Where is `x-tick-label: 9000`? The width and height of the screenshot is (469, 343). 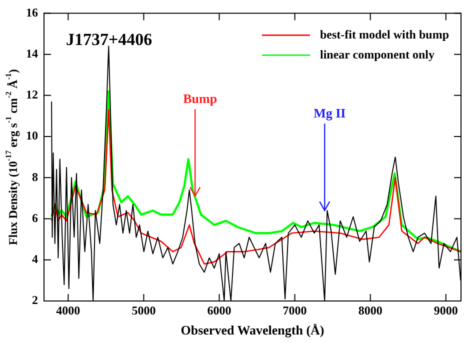
x-tick-label: 9000 is located at coordinates (446, 310).